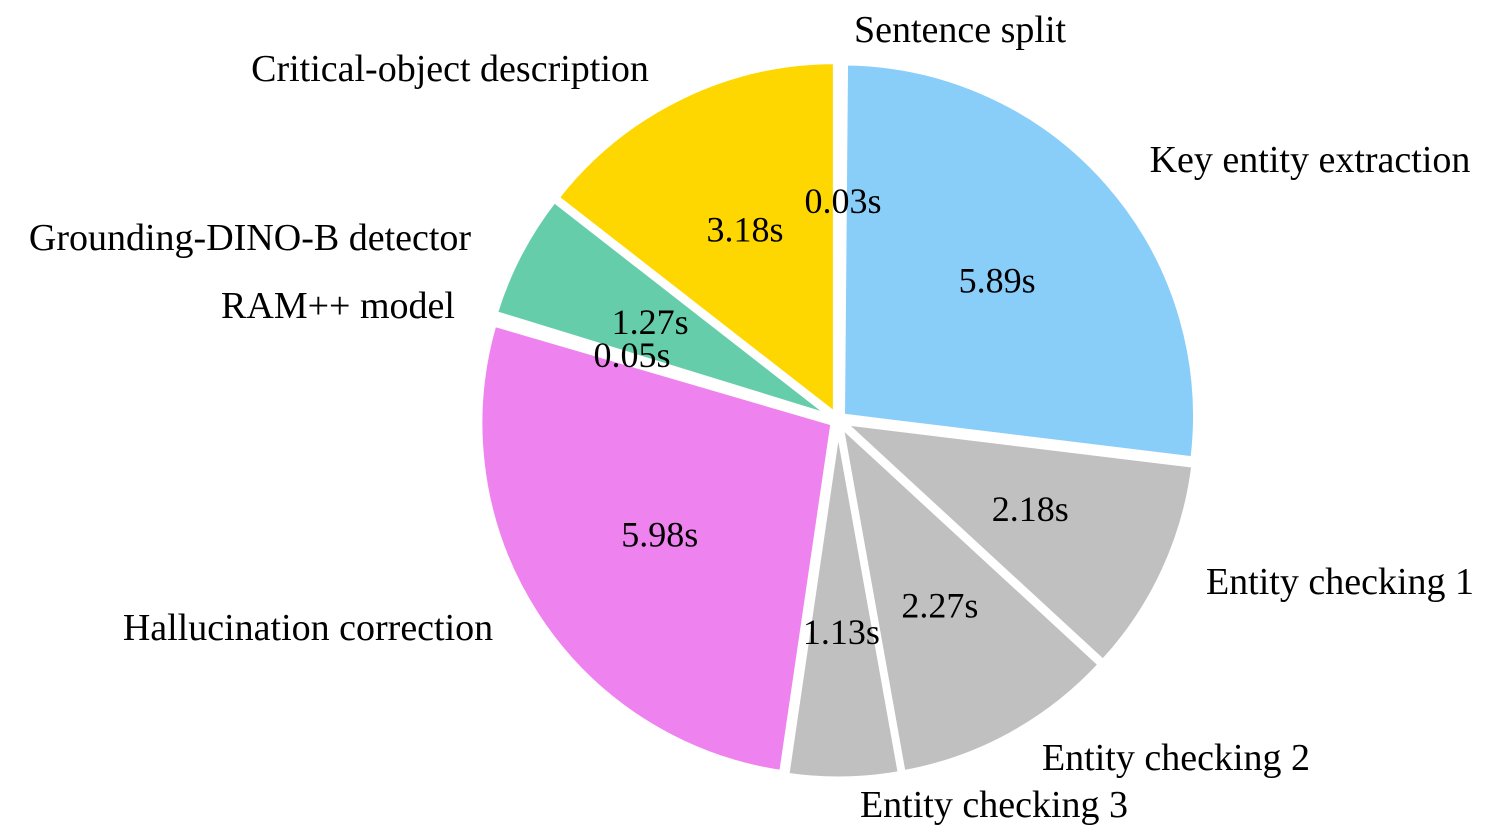 Image resolution: width=1494 pixels, height=834 pixels. I want to click on pie-slice-hallucination-correction, so click(656, 548).